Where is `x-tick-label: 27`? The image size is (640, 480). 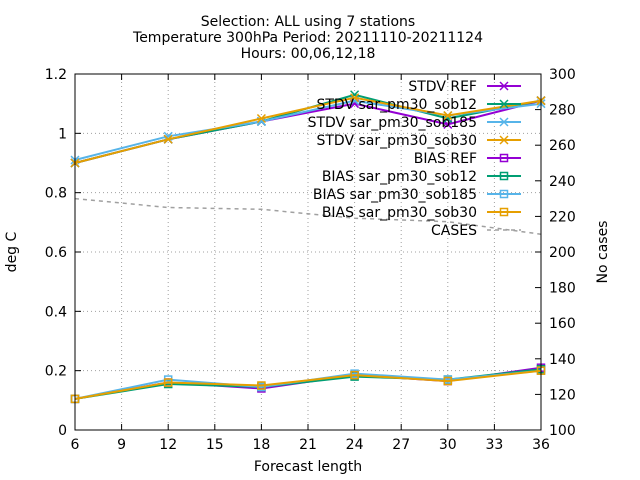 x-tick-label: 27 is located at coordinates (401, 445).